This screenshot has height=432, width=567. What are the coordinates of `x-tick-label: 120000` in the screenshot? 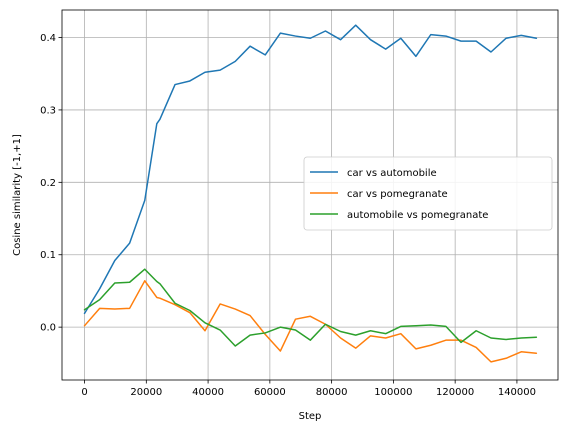 It's located at (455, 392).